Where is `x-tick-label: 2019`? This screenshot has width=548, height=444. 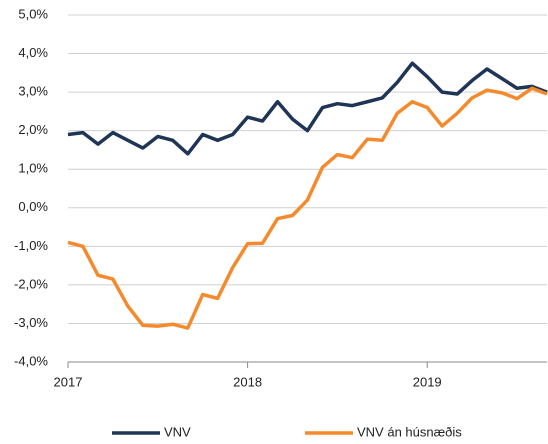 x-tick-label: 2019 is located at coordinates (427, 381).